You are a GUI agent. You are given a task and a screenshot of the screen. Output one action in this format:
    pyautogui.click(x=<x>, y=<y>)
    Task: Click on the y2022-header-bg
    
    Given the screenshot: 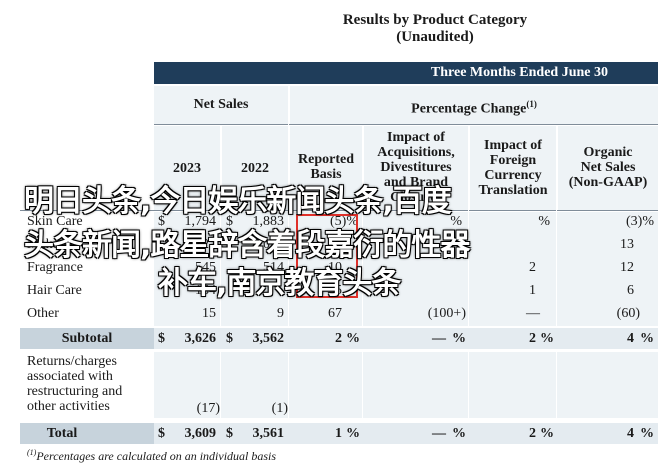 What is the action you would take?
    pyautogui.click(x=255, y=168)
    